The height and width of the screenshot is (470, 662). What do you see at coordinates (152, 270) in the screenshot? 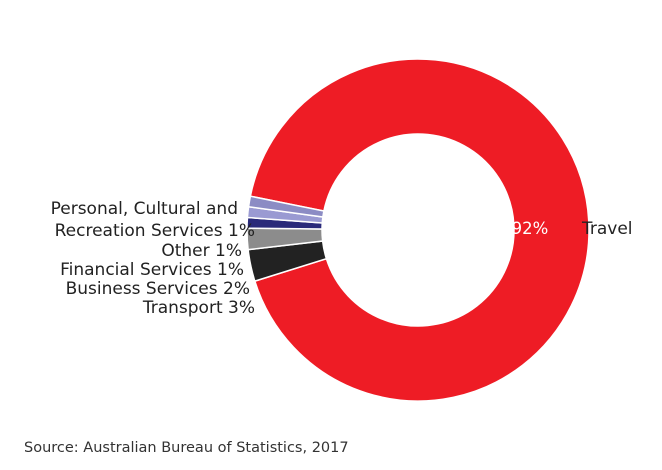
I see `financial-services-label: Financial Services 1%` at bounding box center [152, 270].